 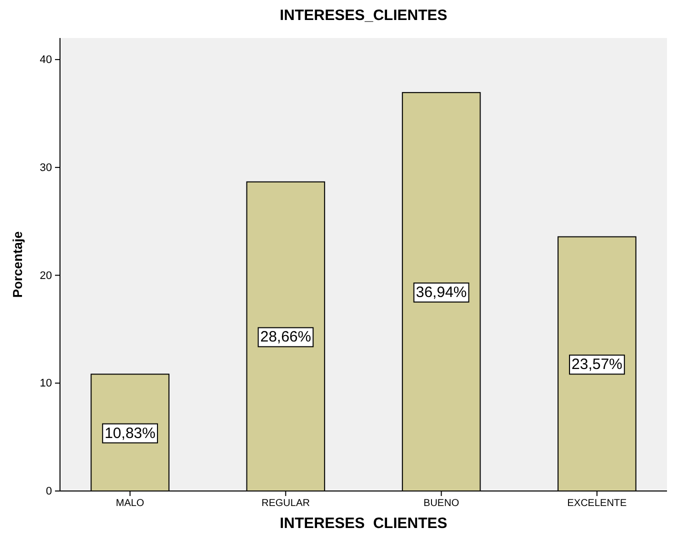 What do you see at coordinates (46, 276) in the screenshot?
I see `y-tick-label: 20` at bounding box center [46, 276].